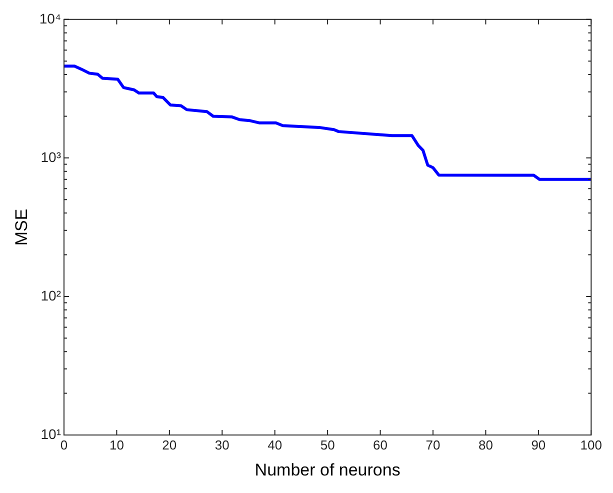 This screenshot has width=613, height=493. What do you see at coordinates (51, 295) in the screenshot?
I see `y-tick-label: 10²` at bounding box center [51, 295].